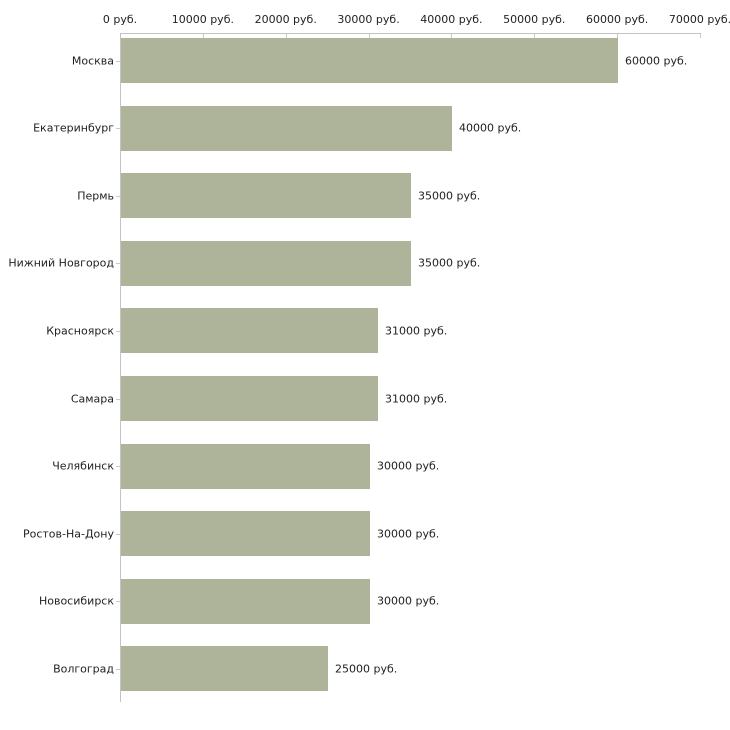 This screenshot has width=730, height=730. What do you see at coordinates (202, 19) in the screenshot?
I see `x-tick-label: 10000 руб.` at bounding box center [202, 19].